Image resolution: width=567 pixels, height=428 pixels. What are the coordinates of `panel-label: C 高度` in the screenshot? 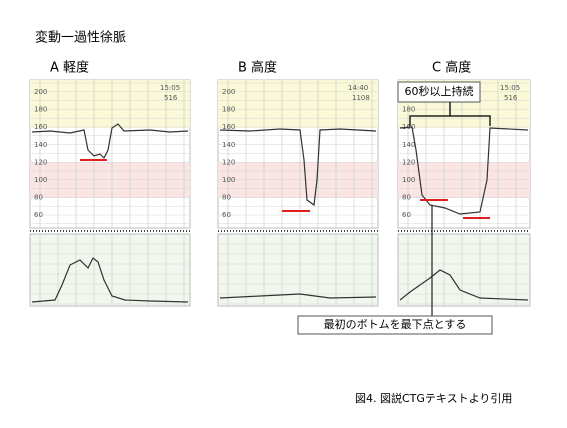 It's located at (451, 68).